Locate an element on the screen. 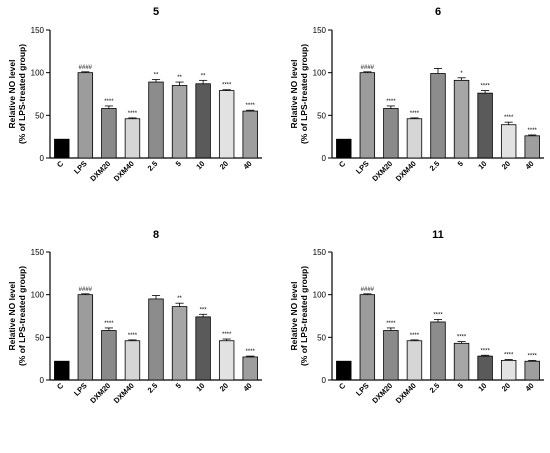 The image size is (550, 453). x-tick-label: 2.5 is located at coordinates (435, 388).